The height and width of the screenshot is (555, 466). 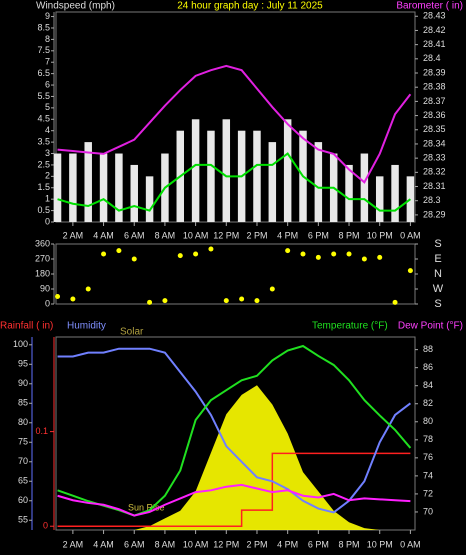 What do you see at coordinates (432, 58) in the screenshot?
I see `y2-tick-label: 28.4` at bounding box center [432, 58].